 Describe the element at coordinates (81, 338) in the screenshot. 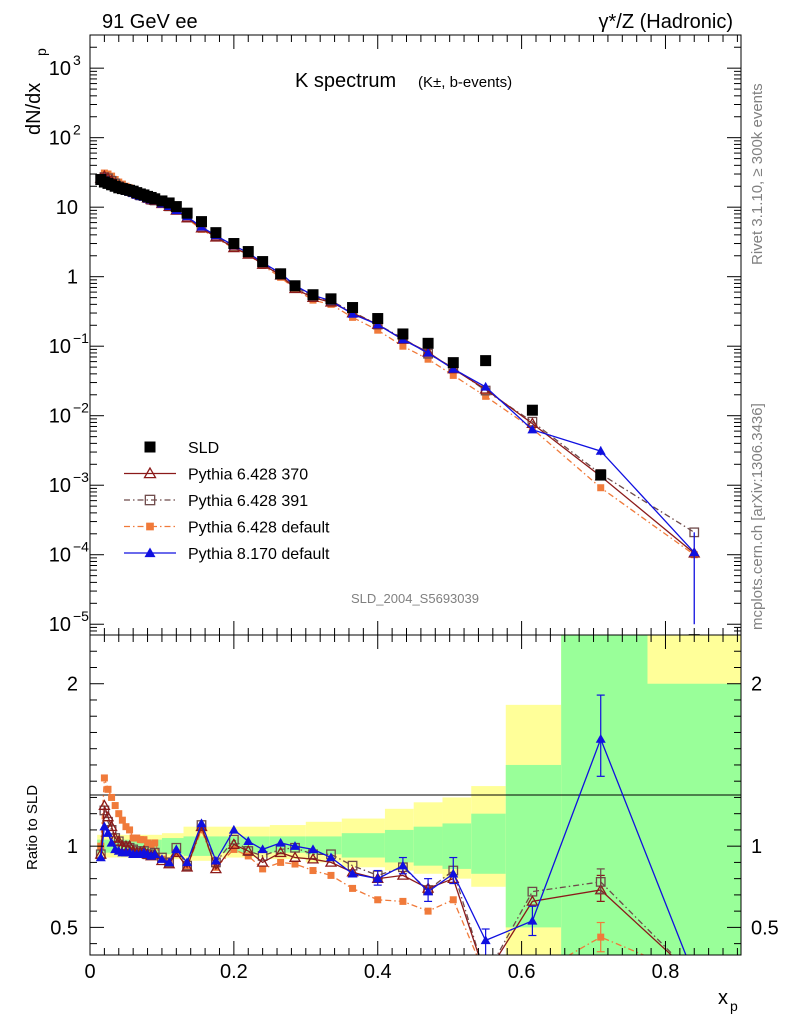

I see `y-tick-label-exponent: −1` at that location.